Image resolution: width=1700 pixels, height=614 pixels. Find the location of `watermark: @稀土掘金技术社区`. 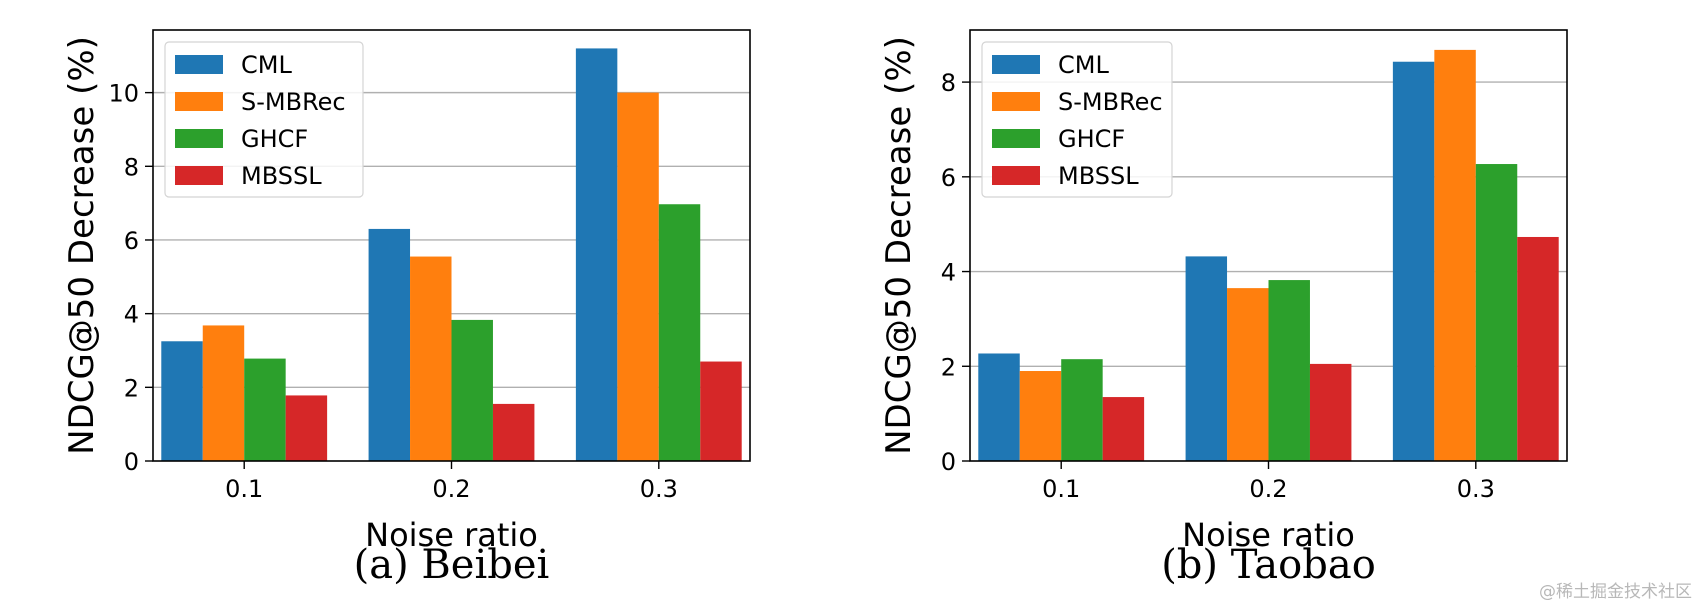

watermark: @稀土掘金技术社区 is located at coordinates (1615, 592).